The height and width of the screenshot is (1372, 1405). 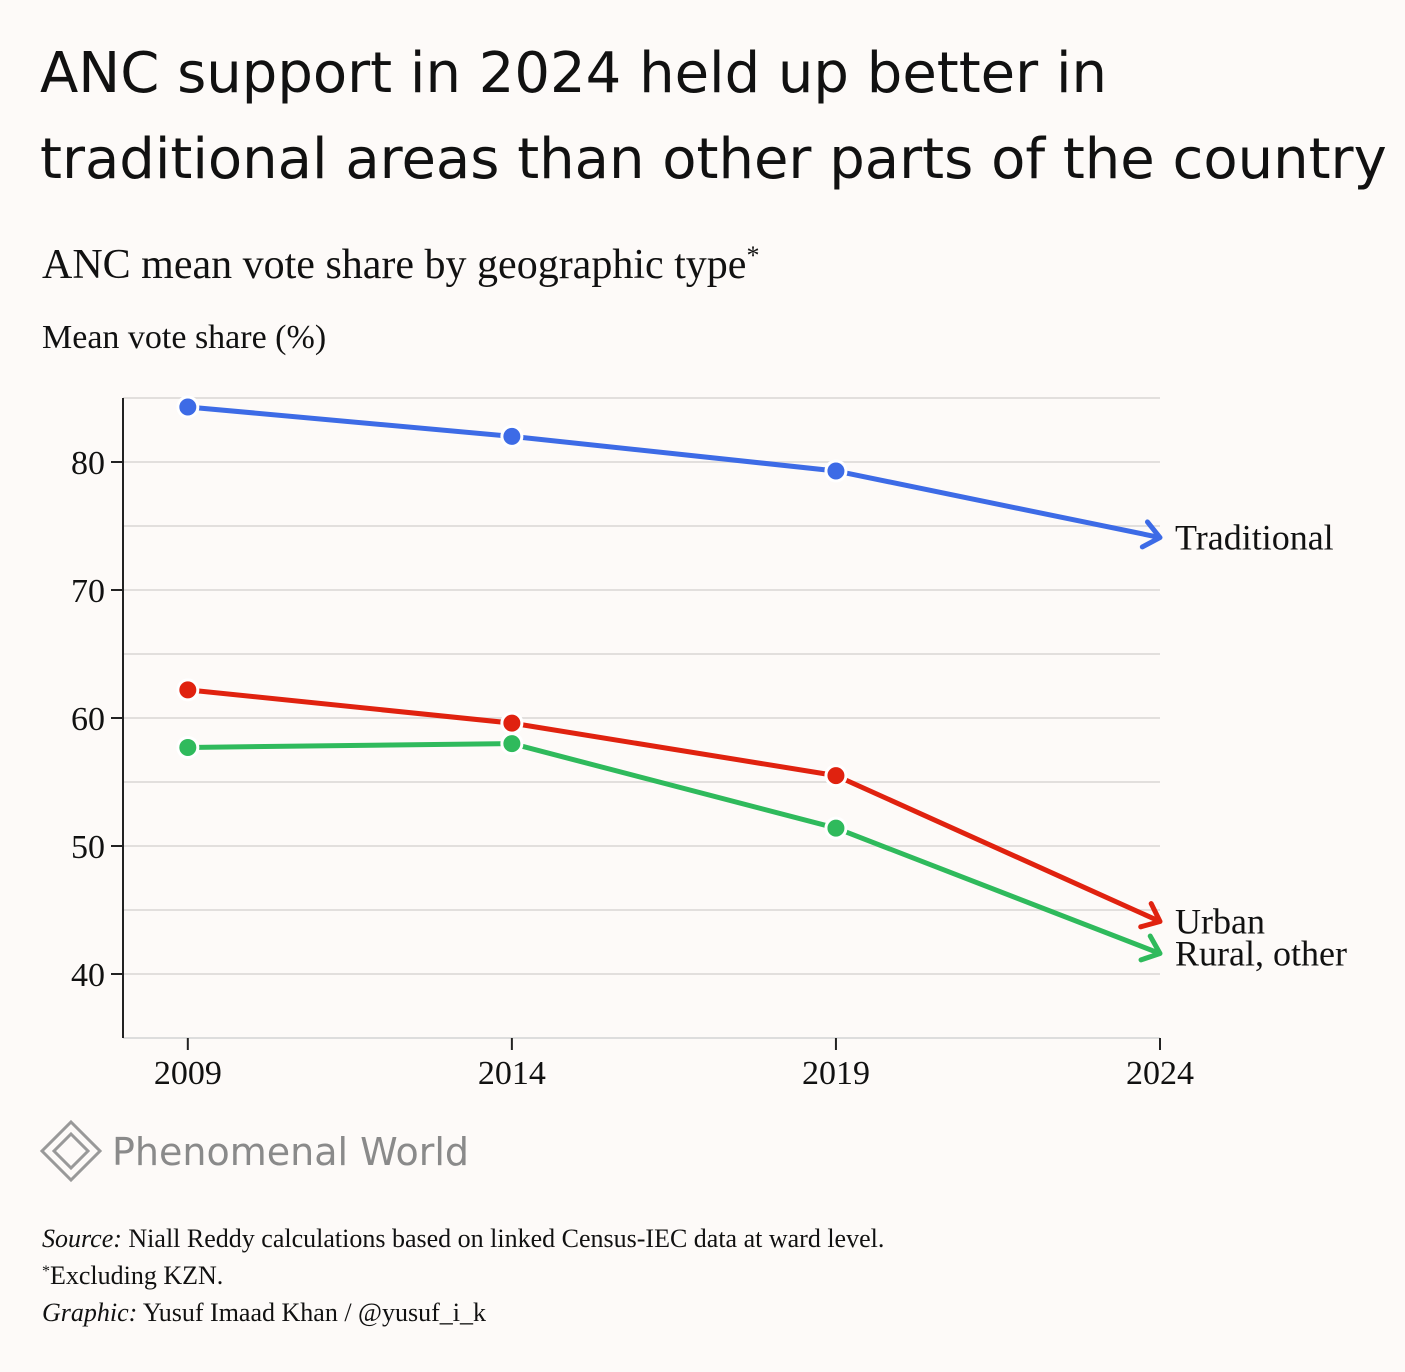 What do you see at coordinates (88, 847) in the screenshot?
I see `y-tick-label: 50` at bounding box center [88, 847].